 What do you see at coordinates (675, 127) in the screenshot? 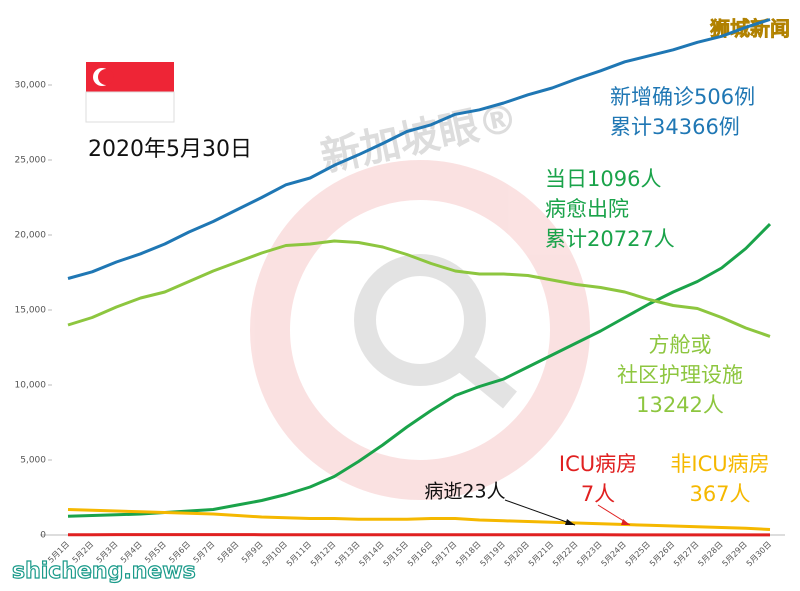
I see `annotation: 累计34366例` at bounding box center [675, 127].